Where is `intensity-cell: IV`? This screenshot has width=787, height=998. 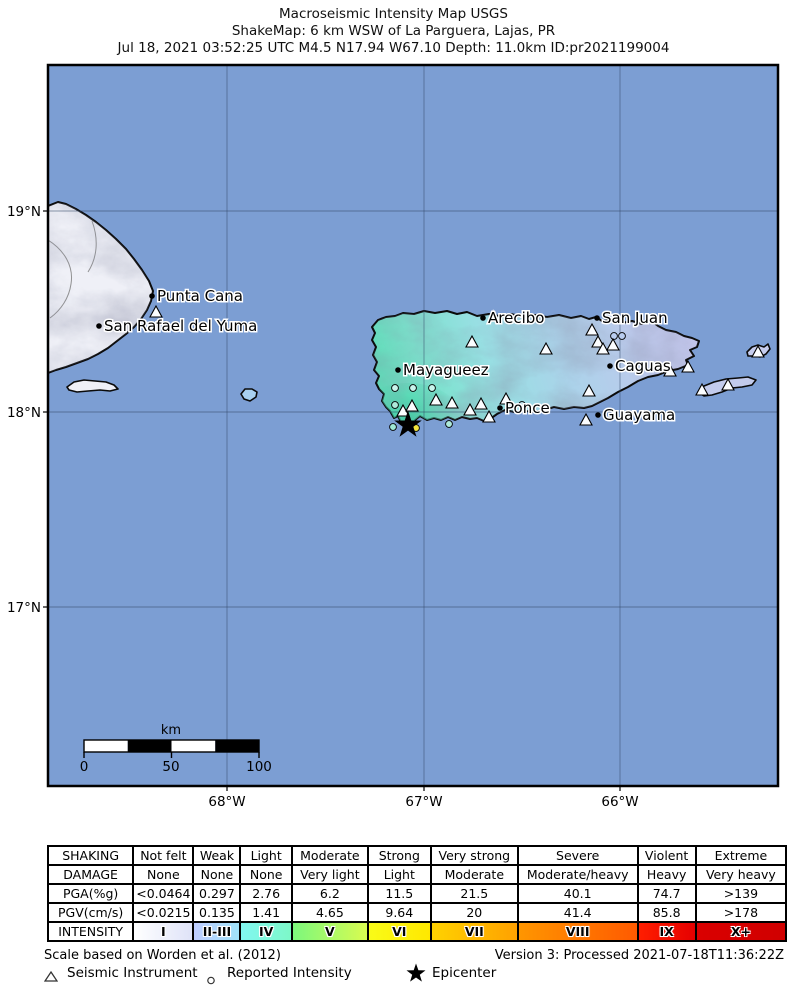 intensity-cell: IV is located at coordinates (266, 931).